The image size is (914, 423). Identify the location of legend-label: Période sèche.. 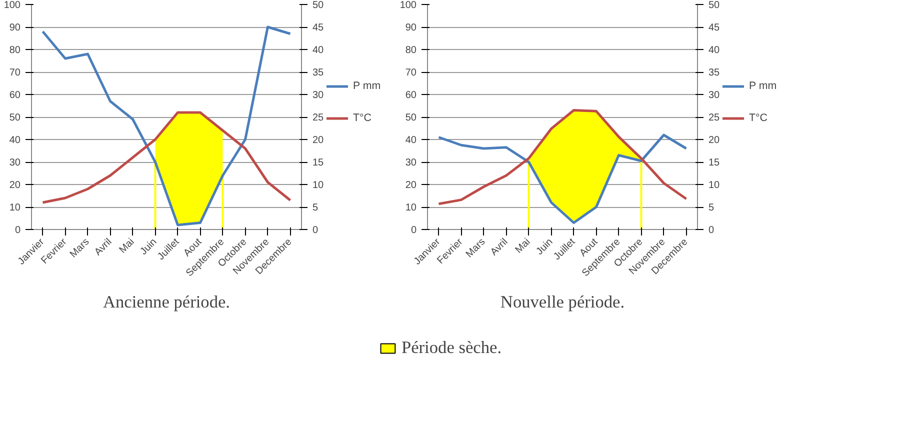
(451, 348).